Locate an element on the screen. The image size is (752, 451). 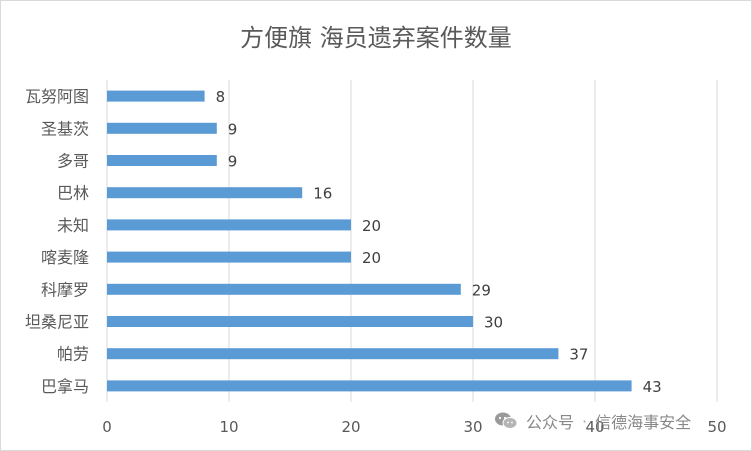
category-label: 科摩罗 is located at coordinates (65, 289).